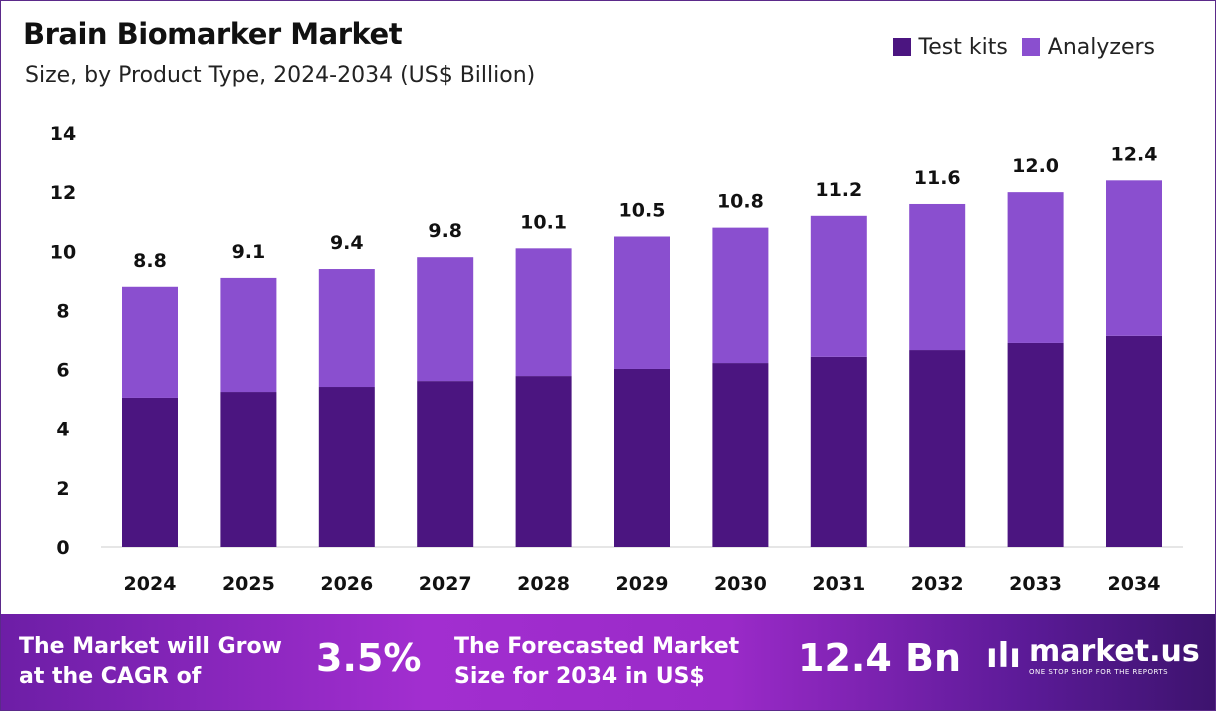 The width and height of the screenshot is (1216, 711). What do you see at coordinates (838, 584) in the screenshot?
I see `x-tick-label: 2031` at bounding box center [838, 584].